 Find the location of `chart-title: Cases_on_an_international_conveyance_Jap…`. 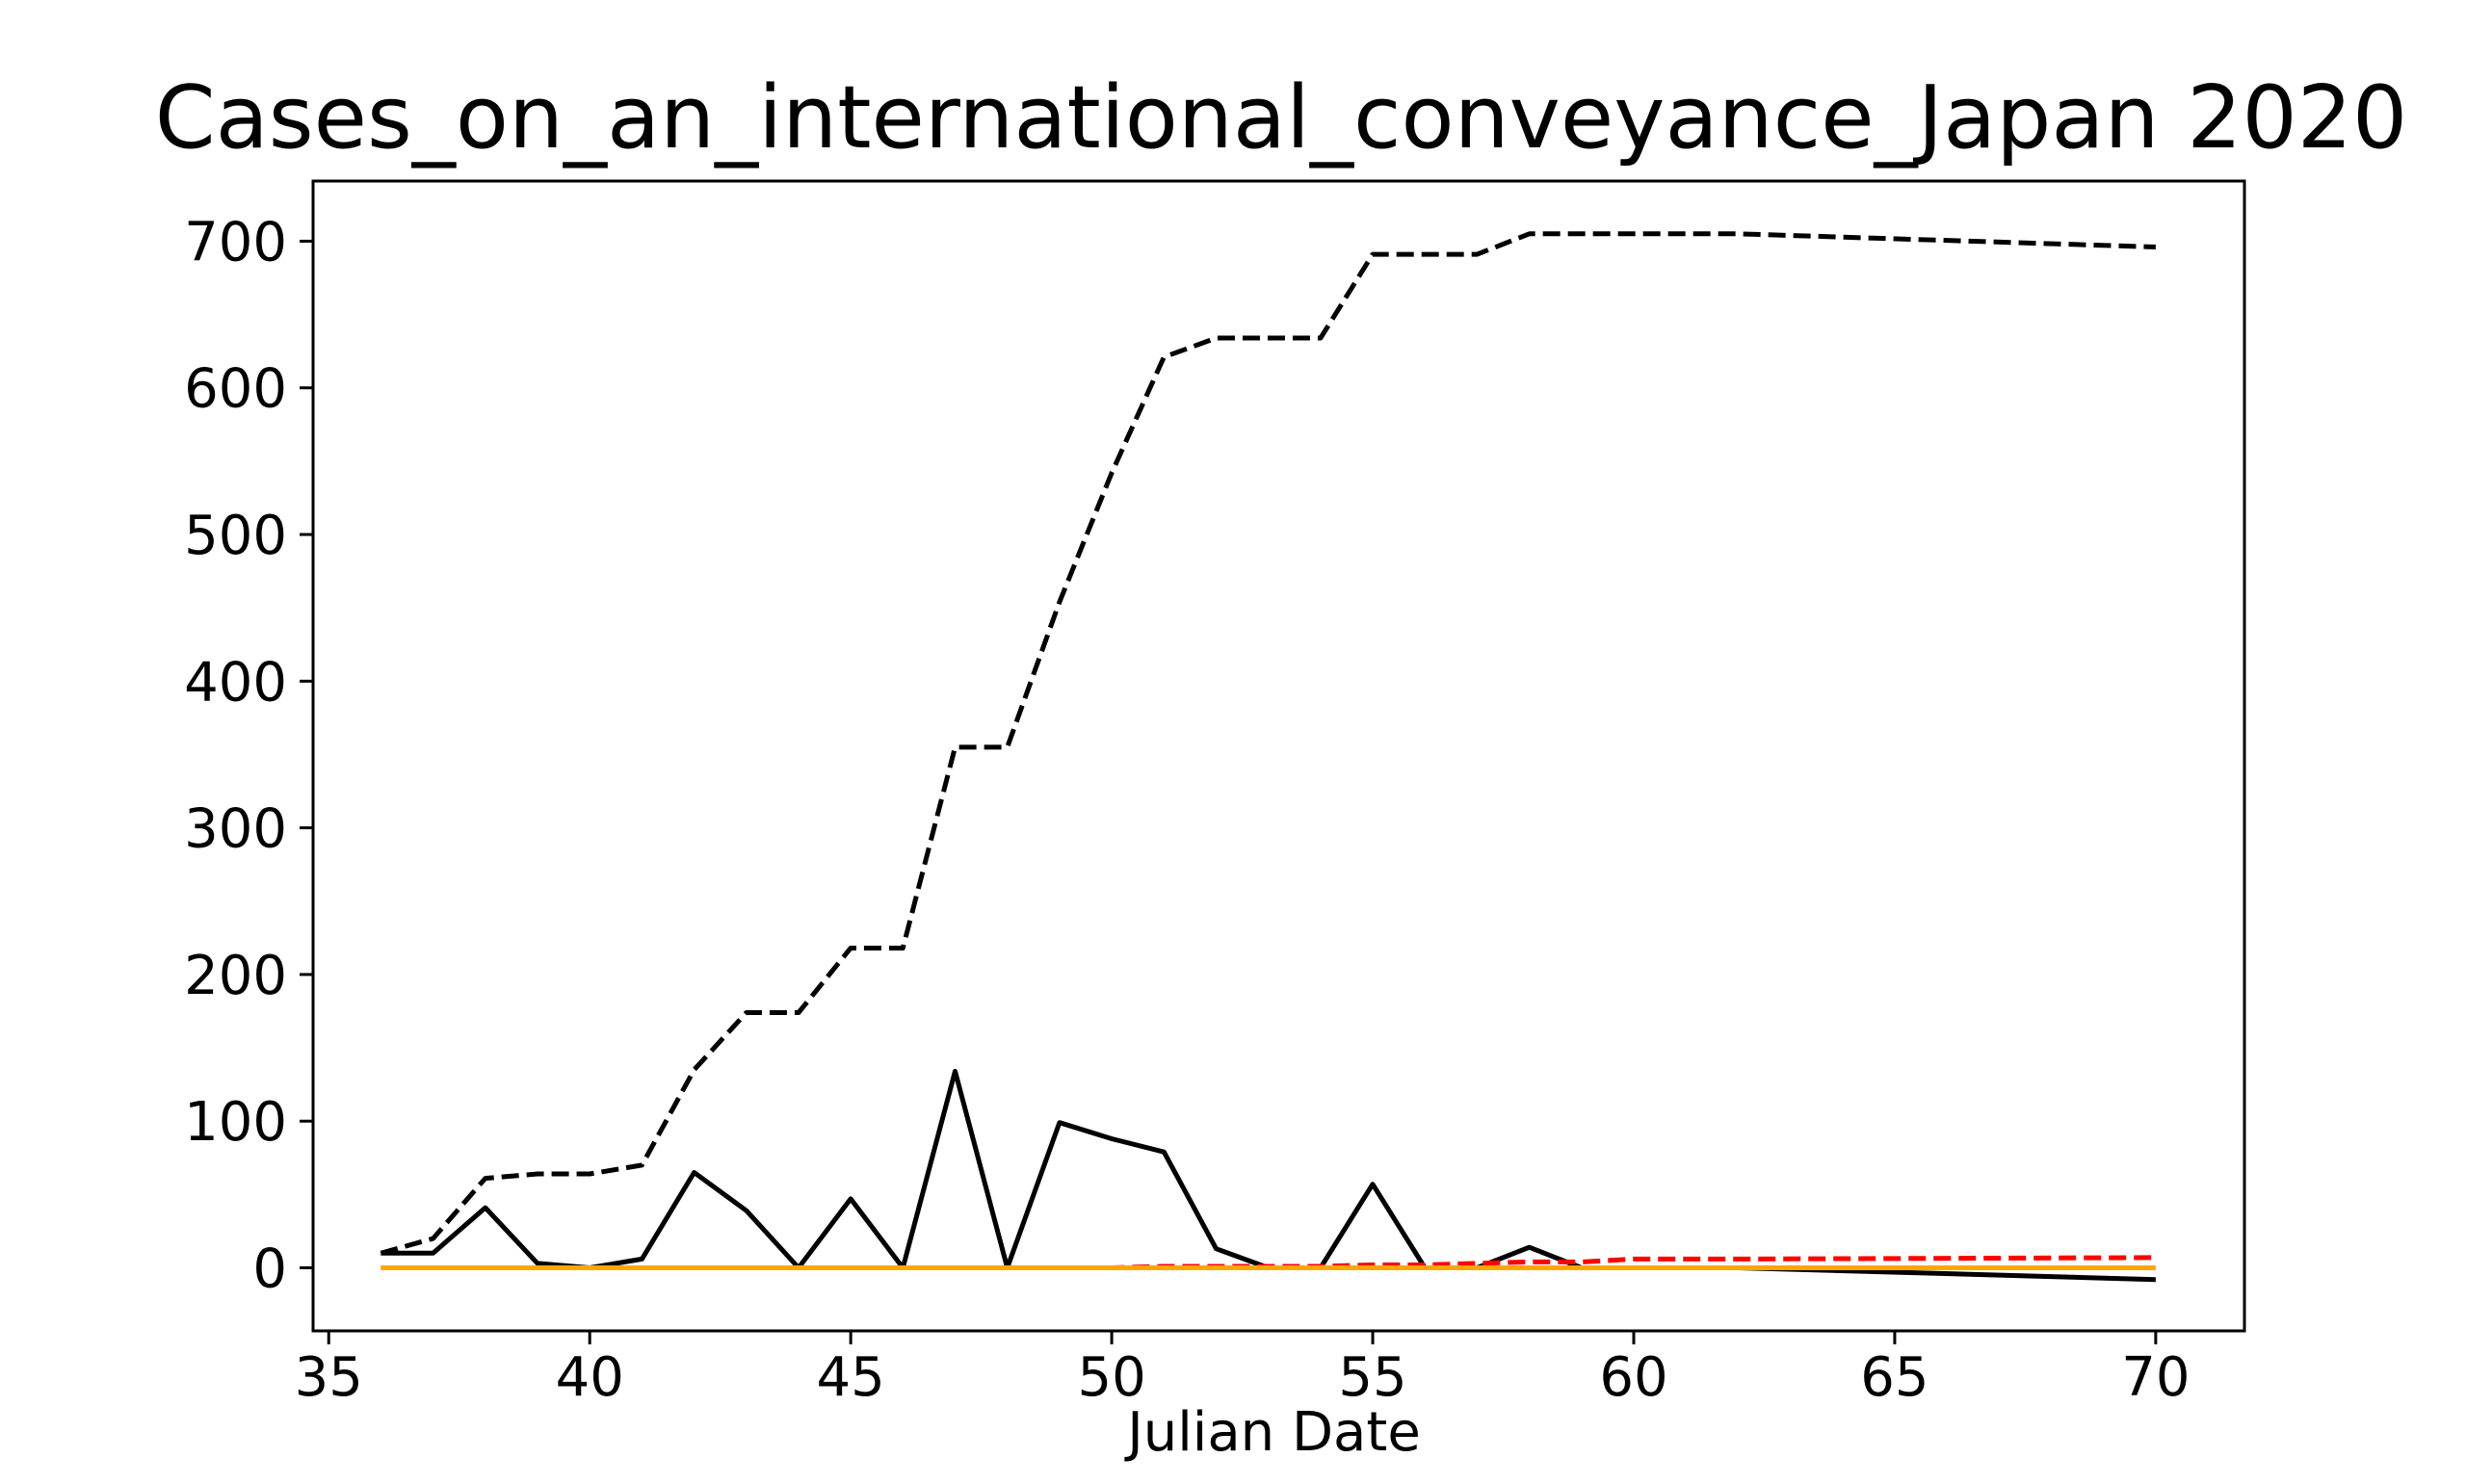

chart-title: Cases_on_an_international_conveyance_Jap… is located at coordinates (1281, 118).